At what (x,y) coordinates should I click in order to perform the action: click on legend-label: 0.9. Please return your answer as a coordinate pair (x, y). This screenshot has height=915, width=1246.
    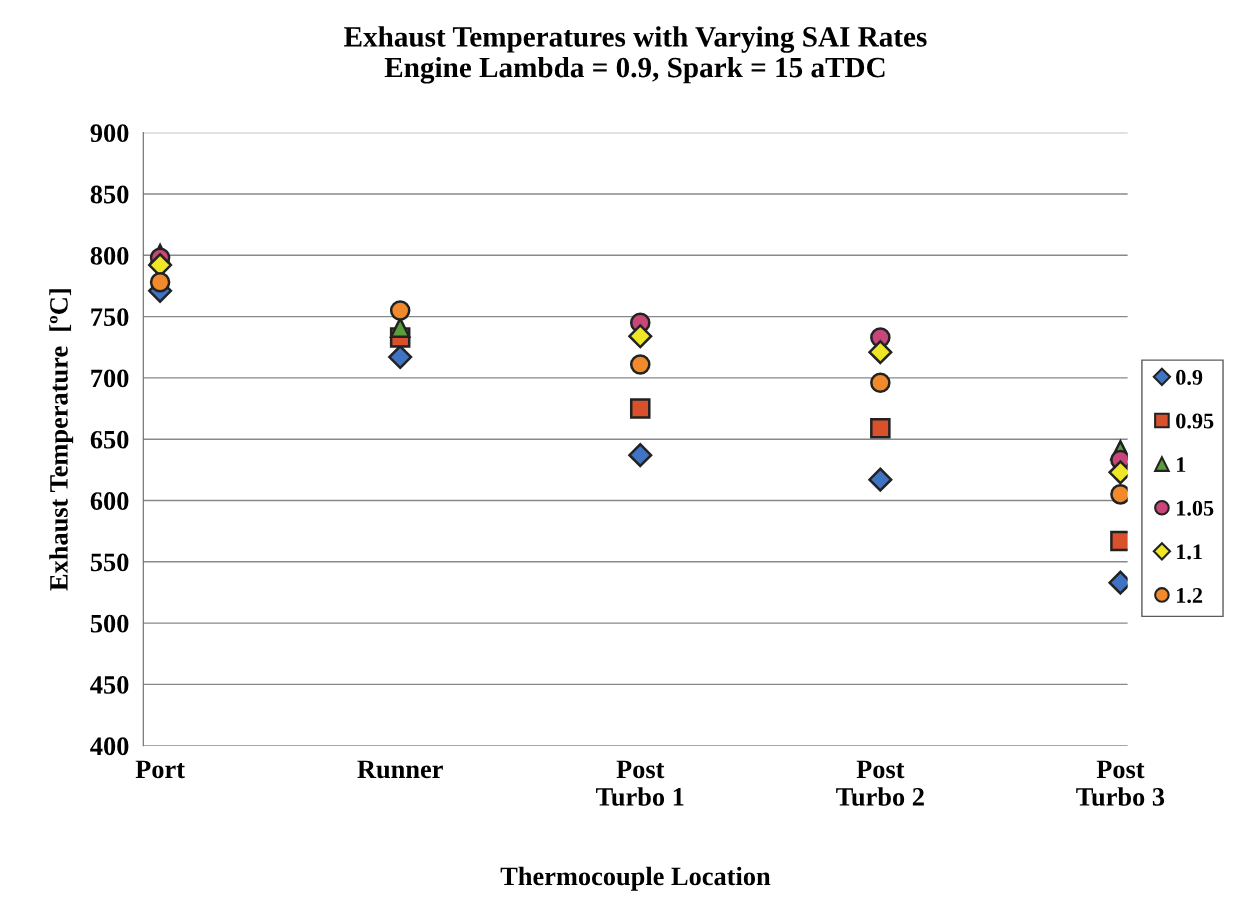
    Looking at the image, I should click on (1189, 377).